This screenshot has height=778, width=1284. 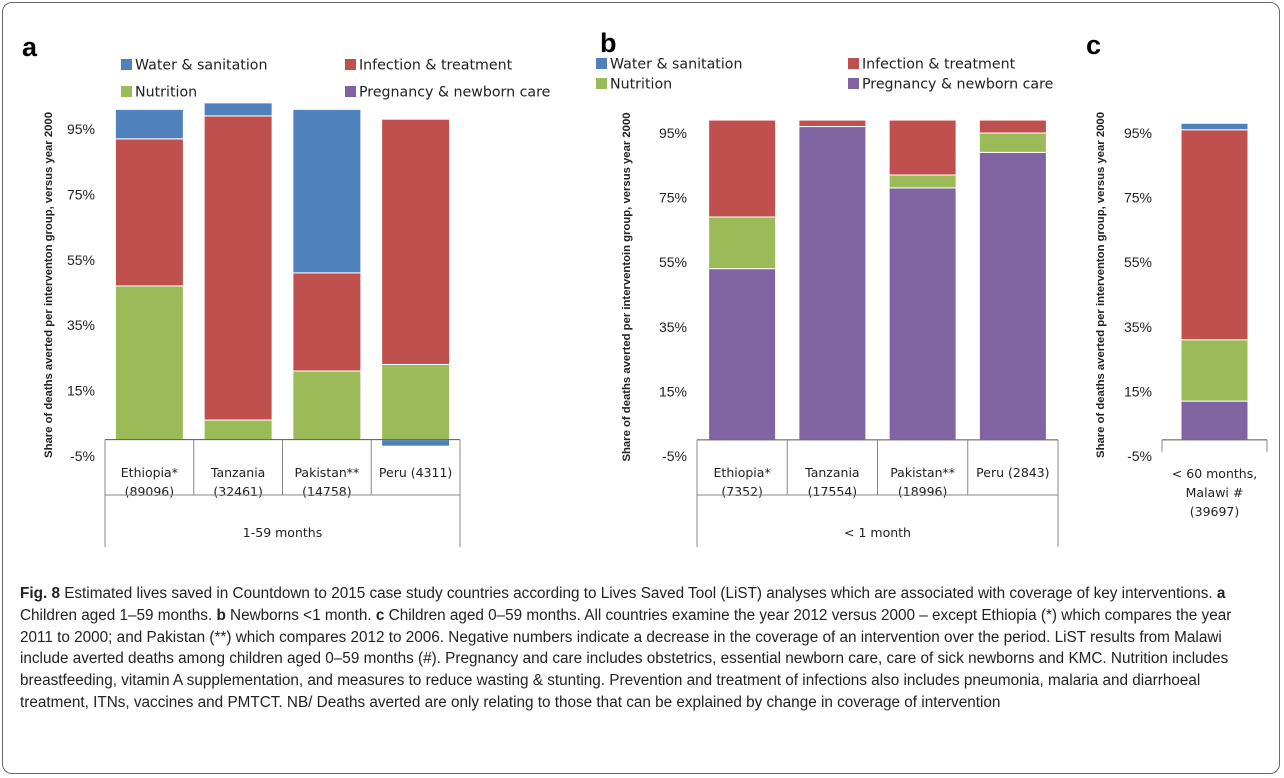 What do you see at coordinates (742, 491) in the screenshot?
I see `category-label: (7352)` at bounding box center [742, 491].